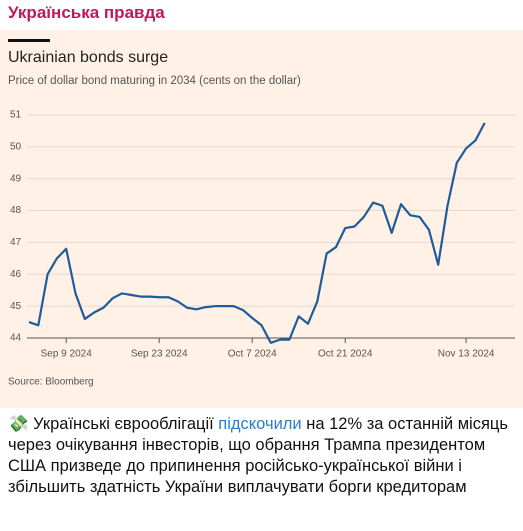 Image resolution: width=523 pixels, height=531 pixels. Describe the element at coordinates (159, 354) in the screenshot. I see `x-tick-label: Sep 23 2024` at that location.